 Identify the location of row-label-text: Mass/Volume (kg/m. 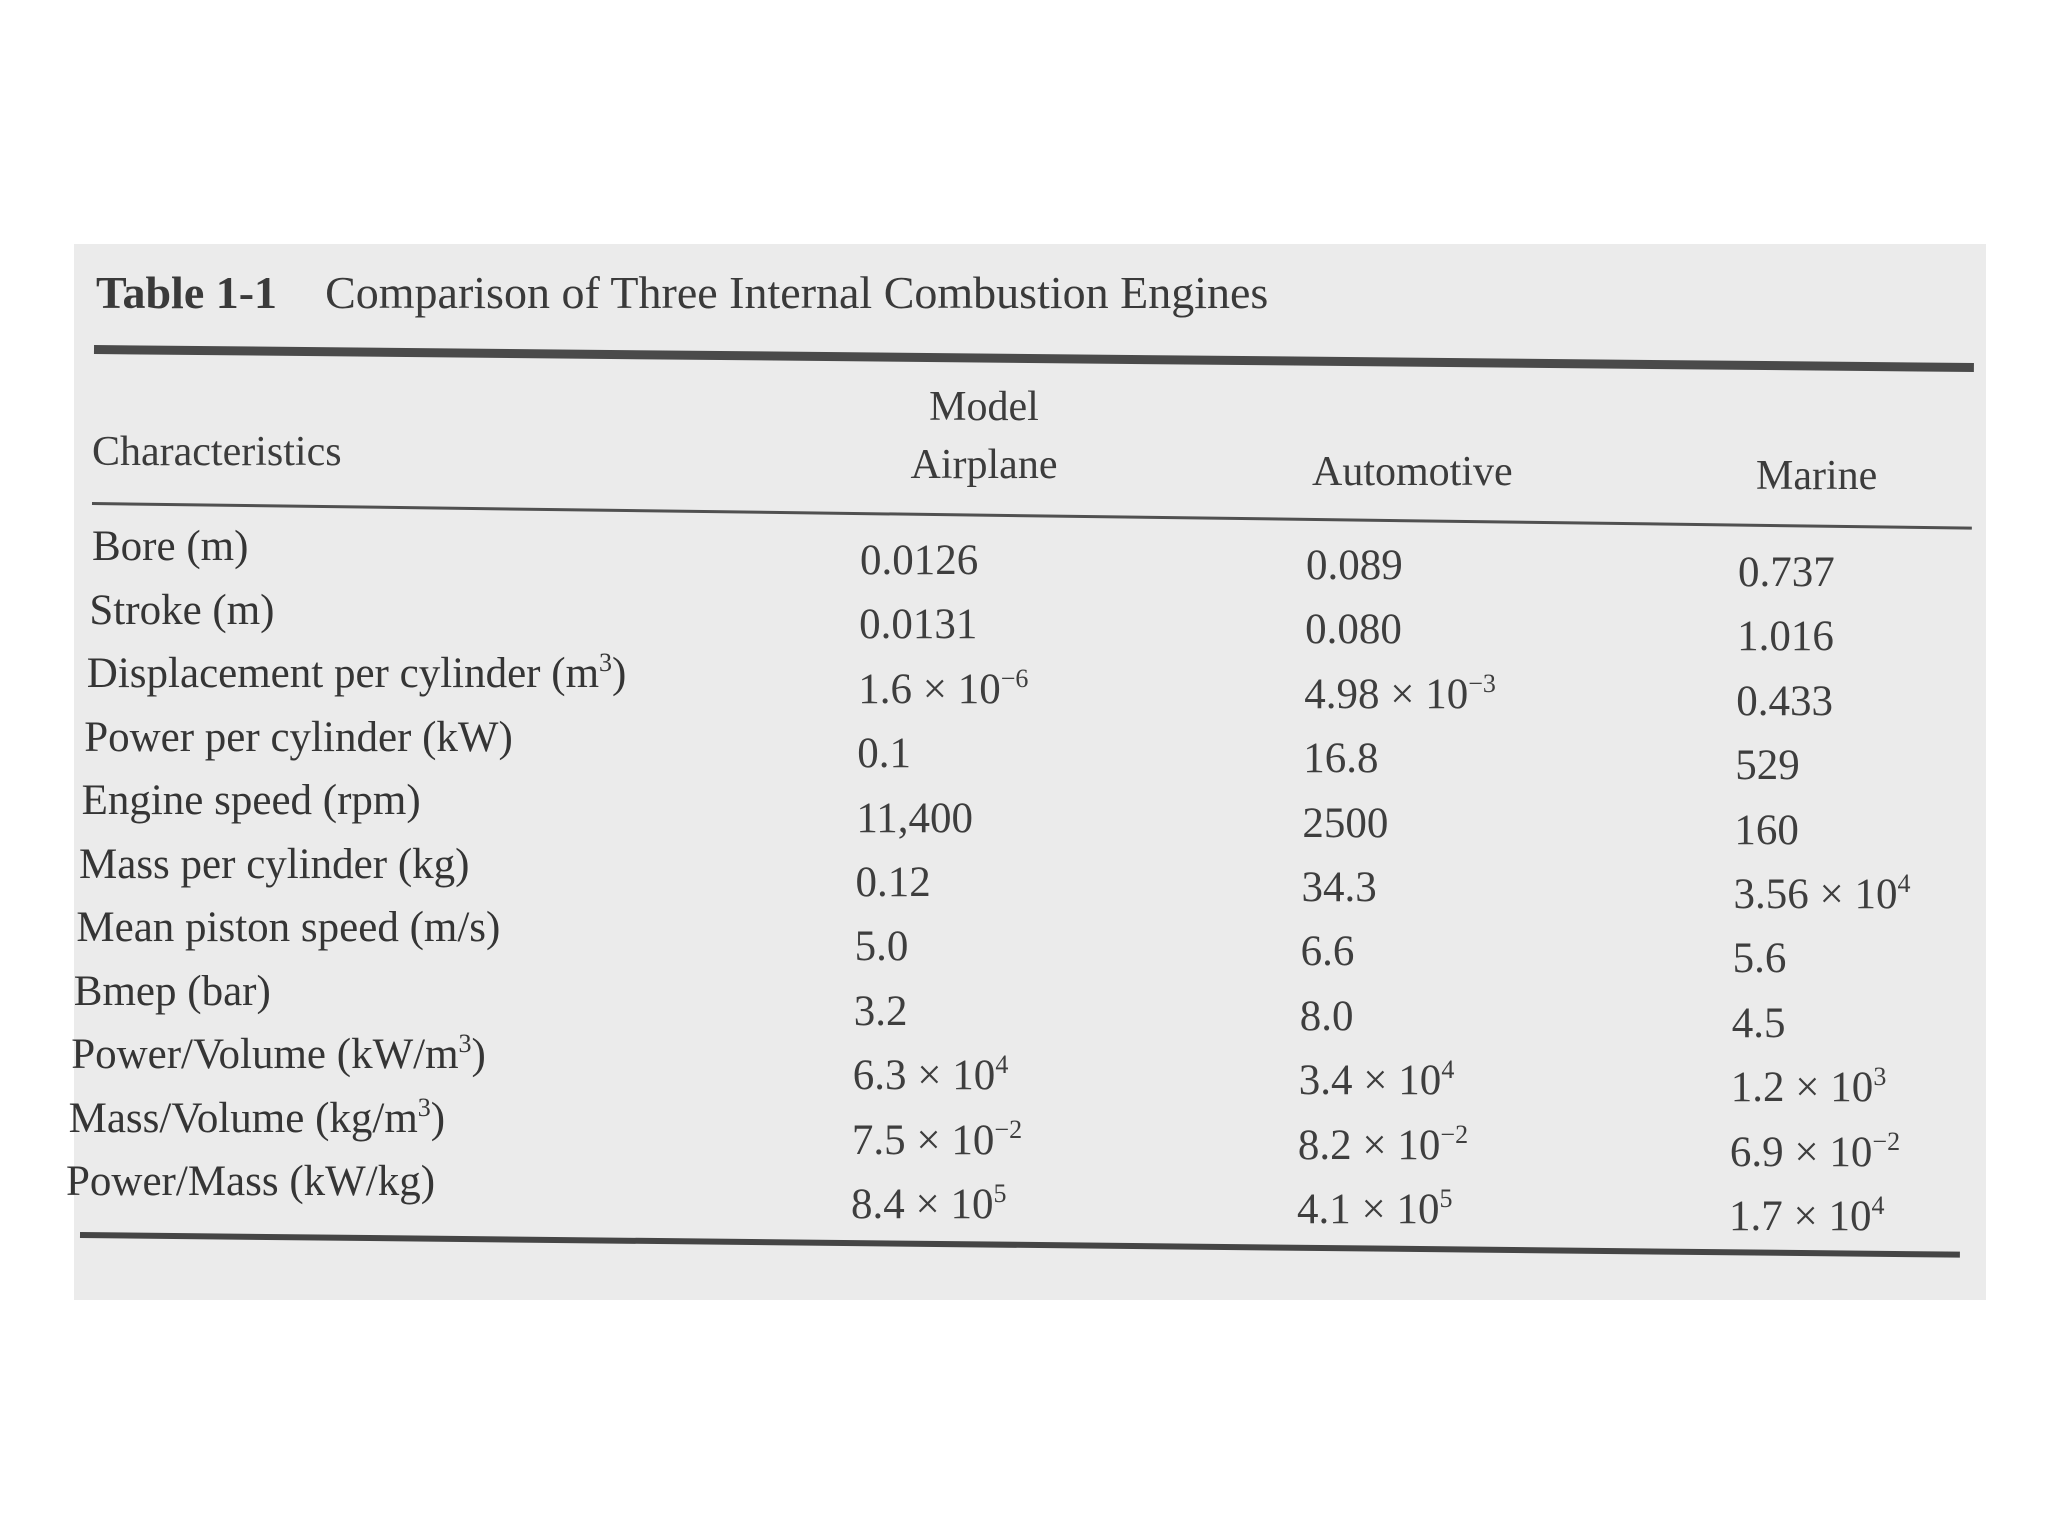
(243, 1118).